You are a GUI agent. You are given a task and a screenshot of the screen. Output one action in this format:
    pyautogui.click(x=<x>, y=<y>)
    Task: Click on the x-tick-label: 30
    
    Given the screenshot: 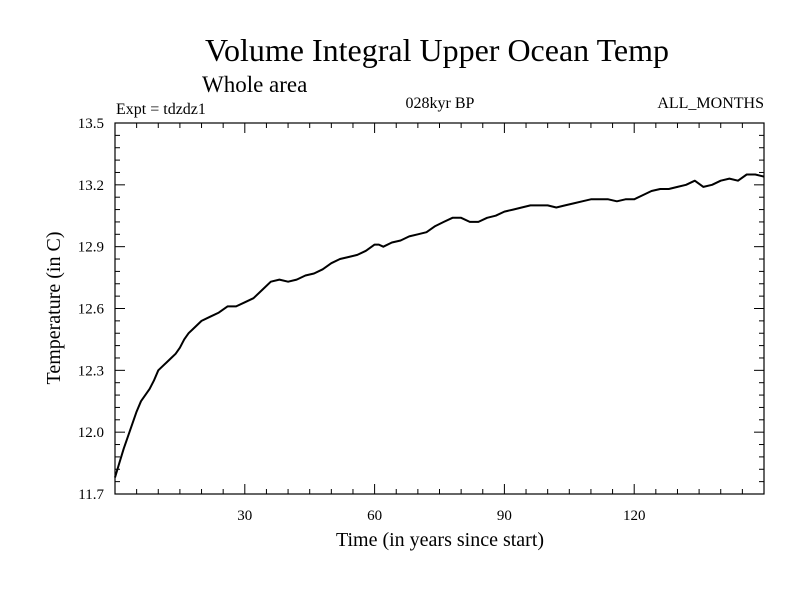 What is the action you would take?
    pyautogui.click(x=244, y=516)
    